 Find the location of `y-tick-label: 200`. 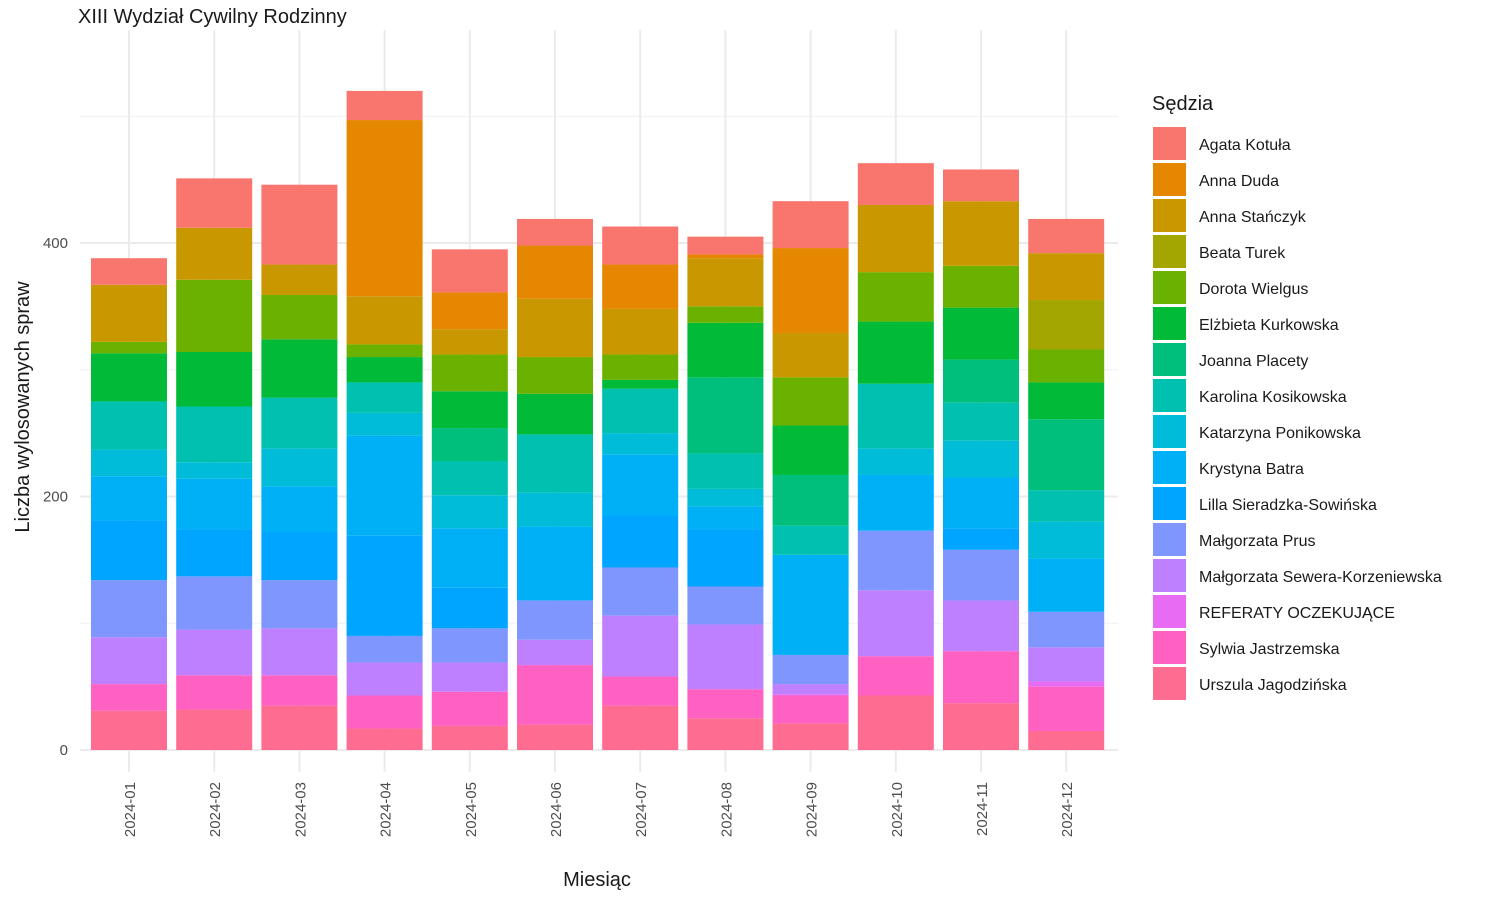

y-tick-label: 200 is located at coordinates (55, 497).